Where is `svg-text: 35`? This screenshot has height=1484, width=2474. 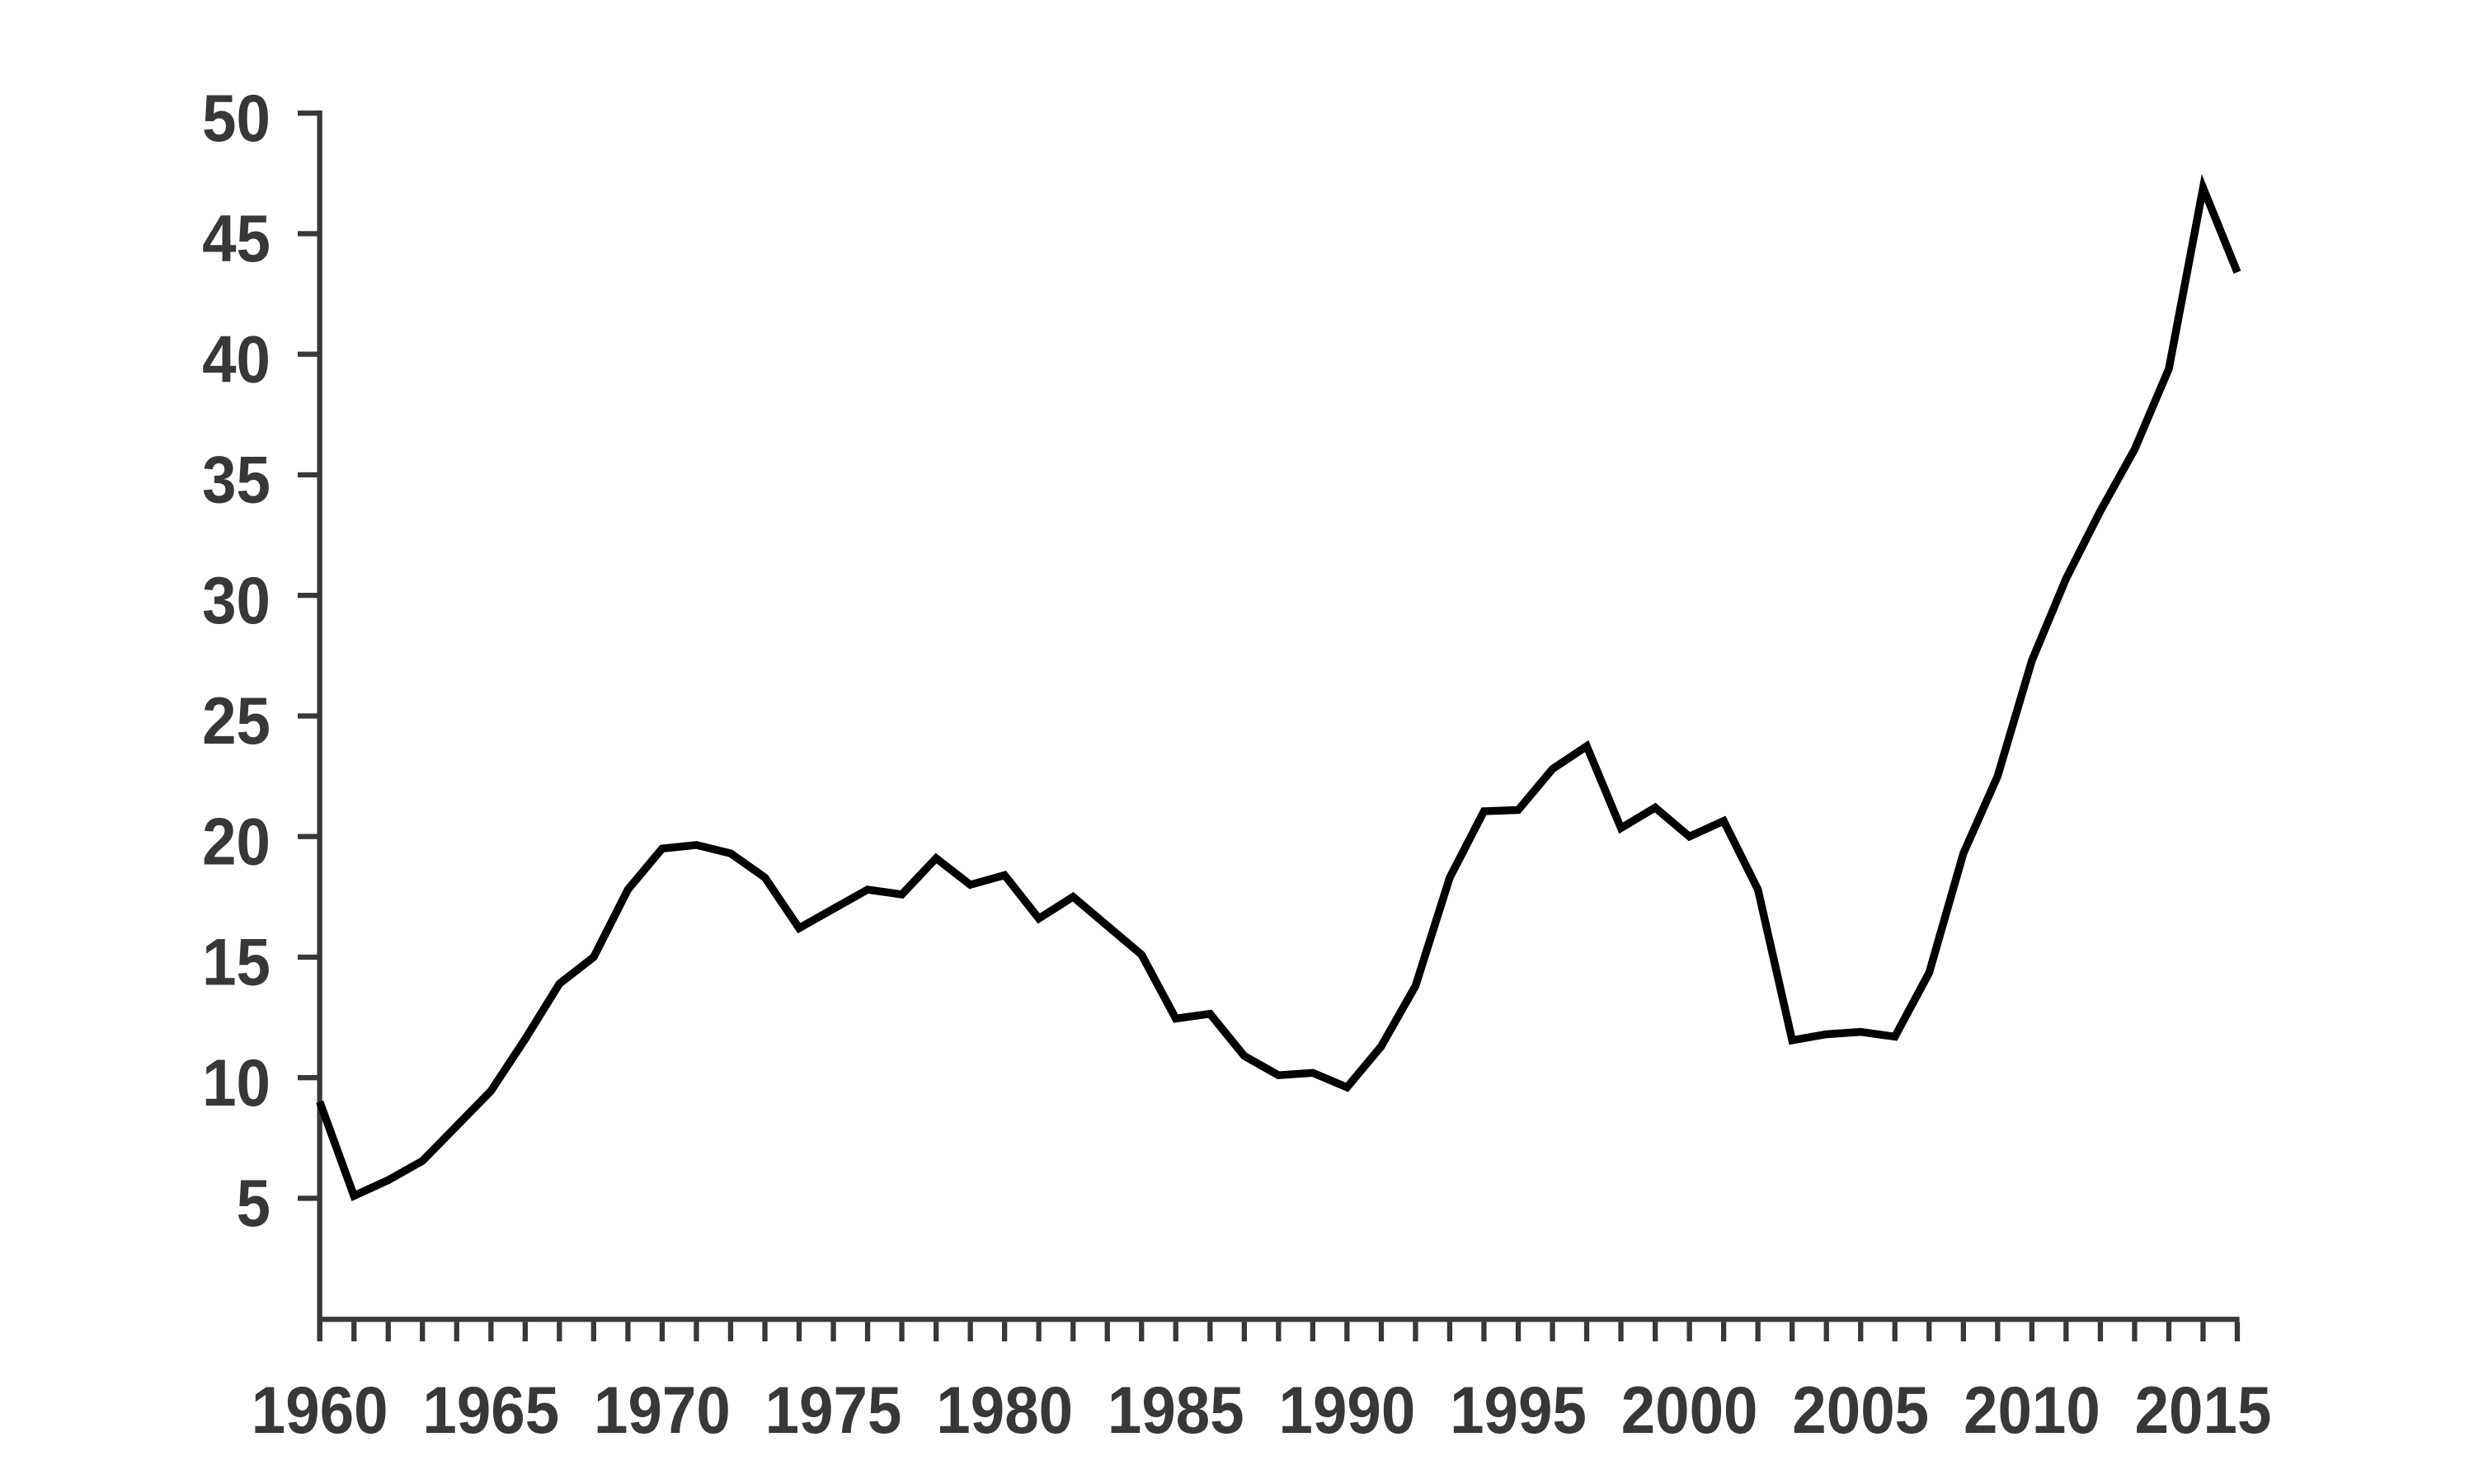
svg-text: 35 is located at coordinates (236, 481).